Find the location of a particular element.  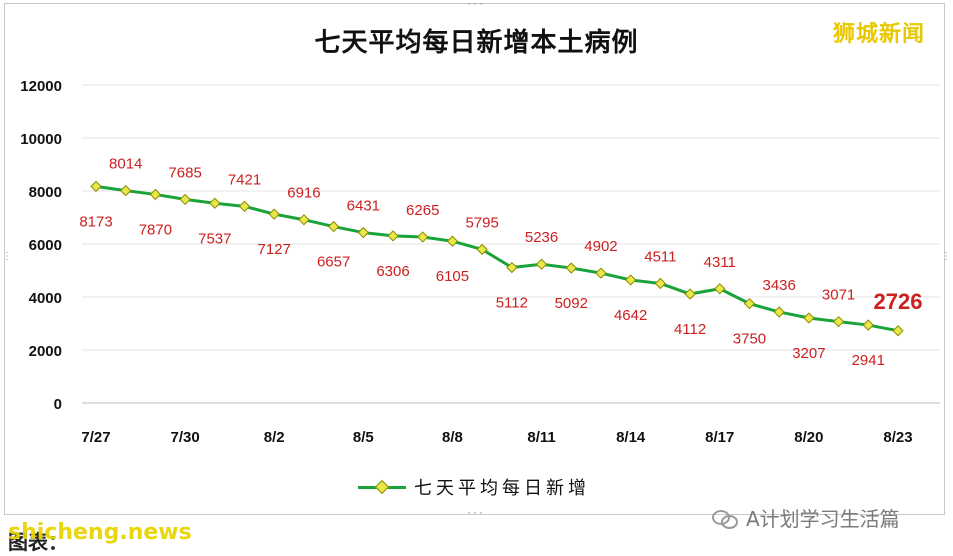

data-label: 6657 is located at coordinates (333, 262).